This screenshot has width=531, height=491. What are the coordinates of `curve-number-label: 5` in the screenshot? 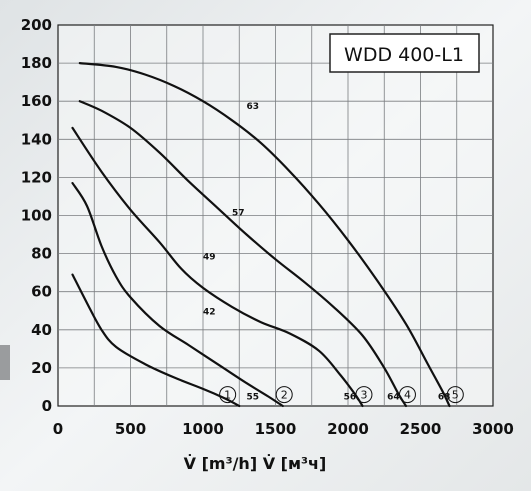 It's located at (455, 395).